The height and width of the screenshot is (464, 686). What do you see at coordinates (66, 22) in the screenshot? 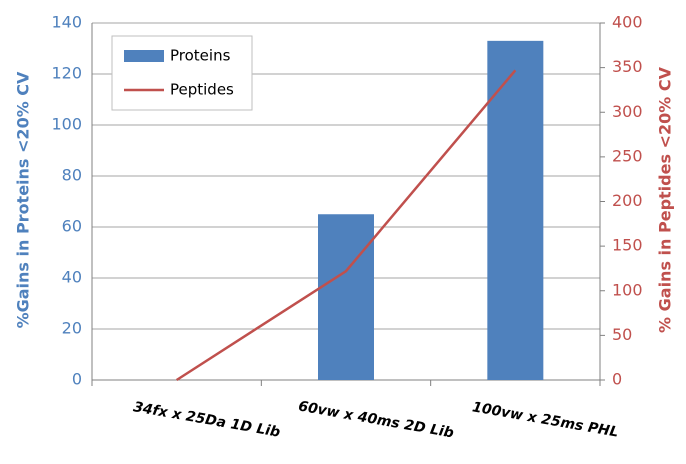
I see `y-tick-label: 140` at bounding box center [66, 22].